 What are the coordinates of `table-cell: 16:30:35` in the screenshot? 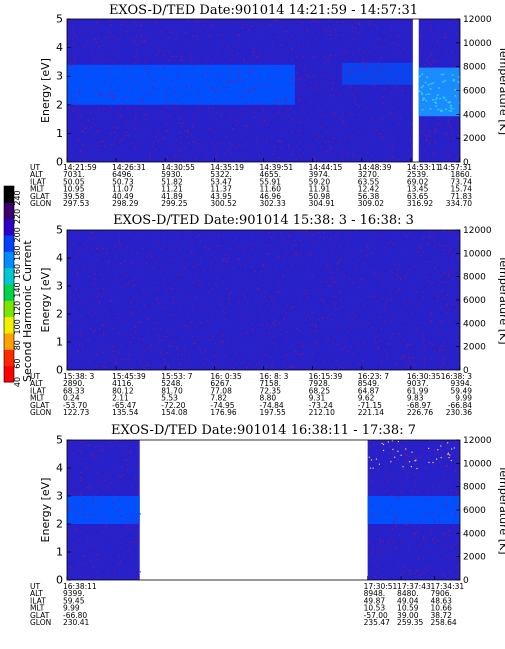 It's located at (424, 376).